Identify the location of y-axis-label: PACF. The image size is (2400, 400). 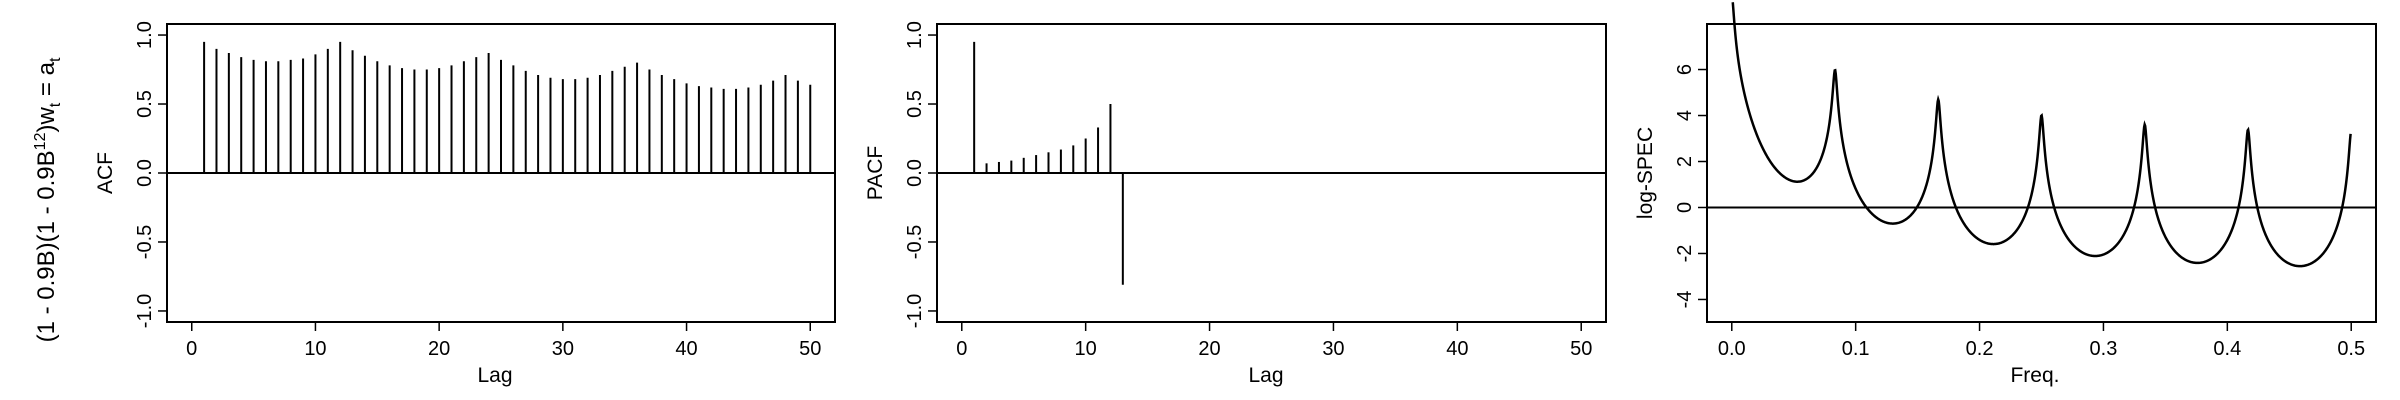
(875, 173).